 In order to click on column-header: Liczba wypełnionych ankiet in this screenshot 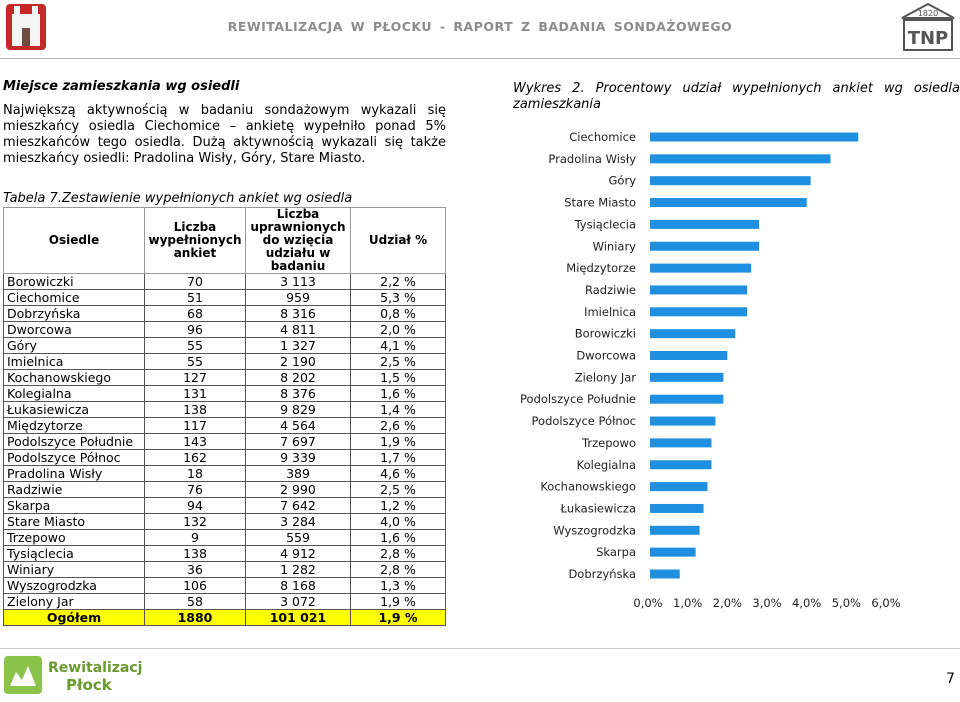, I will do `click(195, 240)`.